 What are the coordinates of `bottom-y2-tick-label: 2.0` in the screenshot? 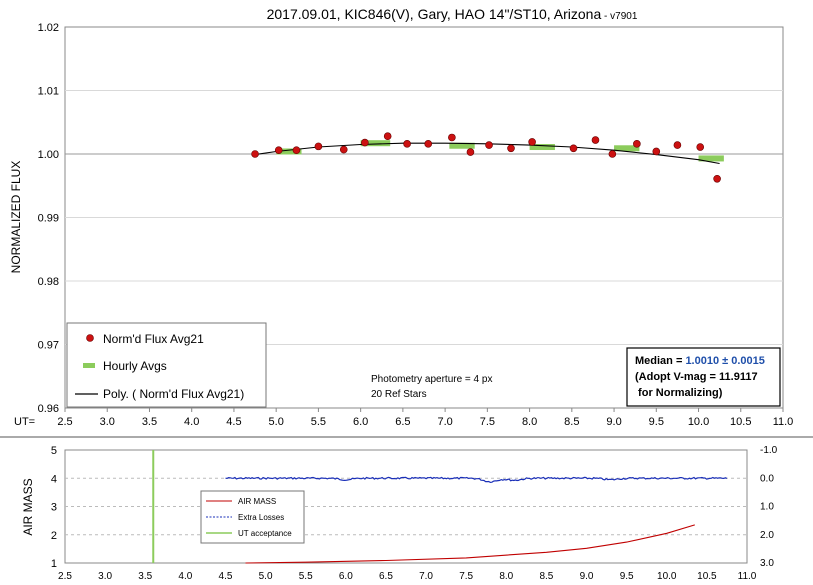 It's located at (767, 535).